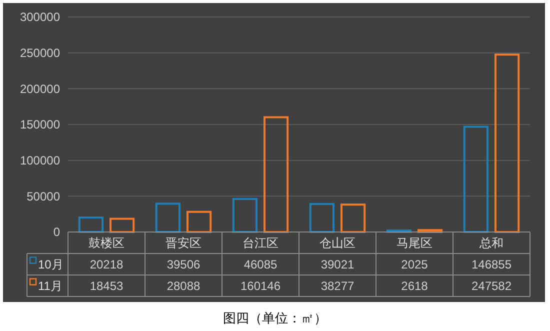  Describe the element at coordinates (40, 53) in the screenshot. I see `y-tick-label: 250000` at that location.